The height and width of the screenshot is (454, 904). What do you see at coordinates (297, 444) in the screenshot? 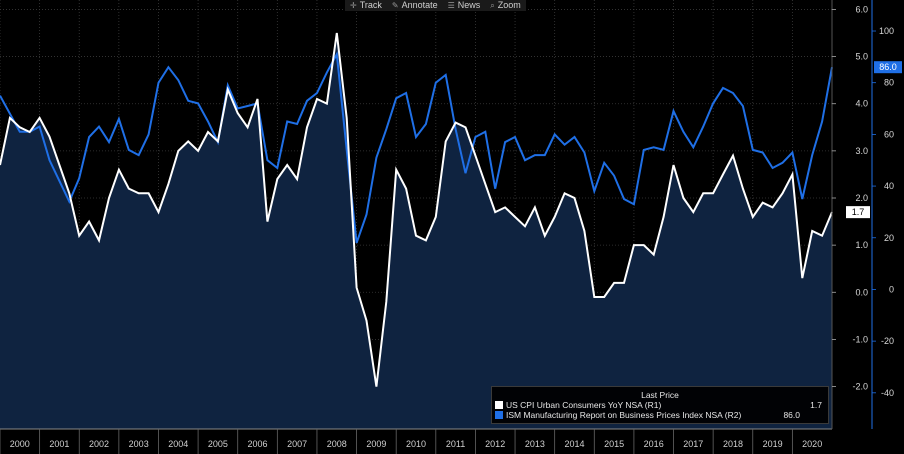
I see `x-tick-label: 2007` at bounding box center [297, 444].